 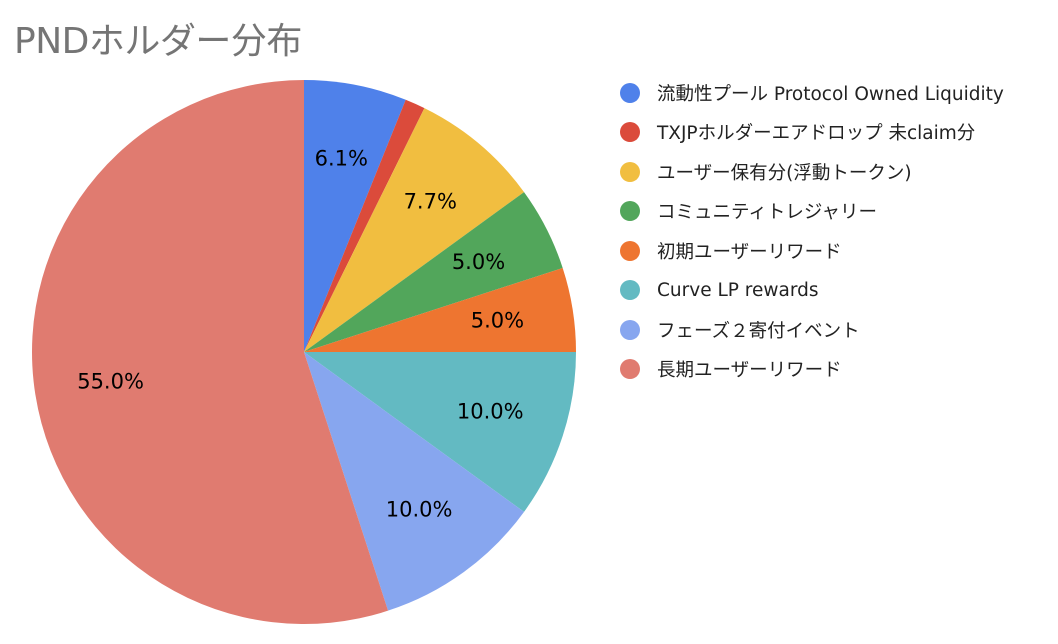 What do you see at coordinates (110, 382) in the screenshot?
I see `slice-value-label: 55.0%` at bounding box center [110, 382].